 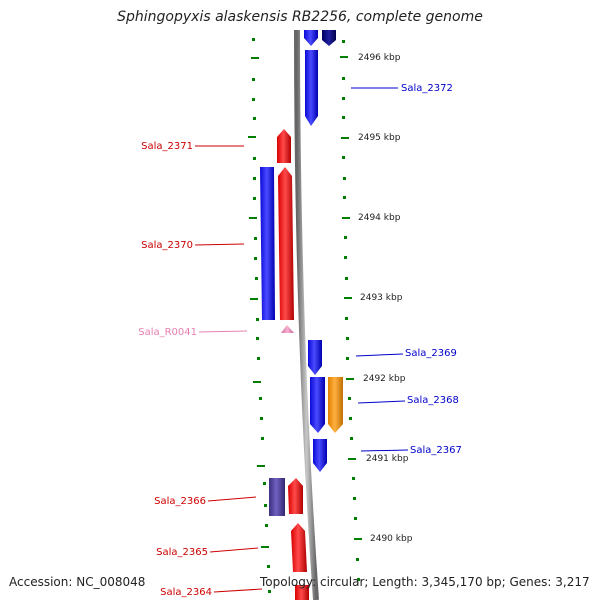 I want to click on label-sala-2372: Sala_2372, so click(x=427, y=88).